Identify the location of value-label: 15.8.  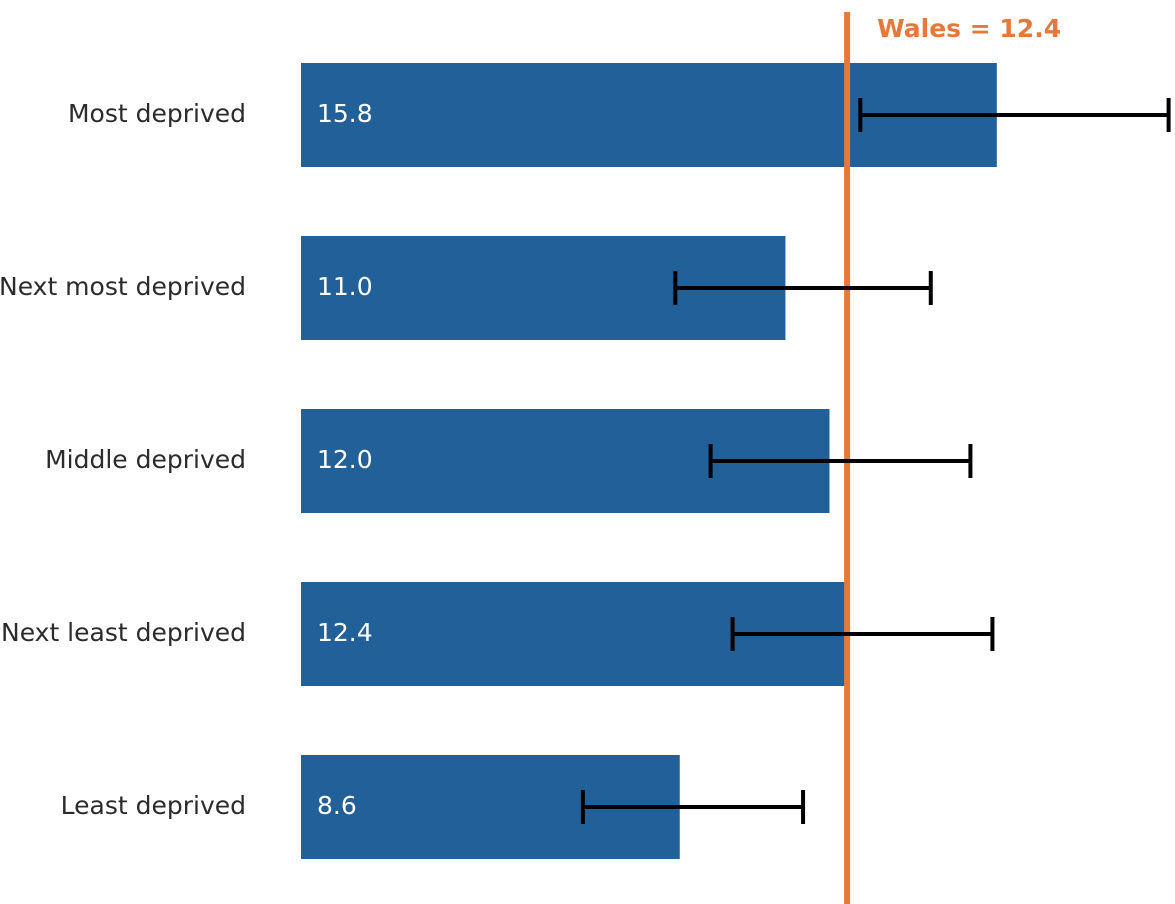
(345, 113).